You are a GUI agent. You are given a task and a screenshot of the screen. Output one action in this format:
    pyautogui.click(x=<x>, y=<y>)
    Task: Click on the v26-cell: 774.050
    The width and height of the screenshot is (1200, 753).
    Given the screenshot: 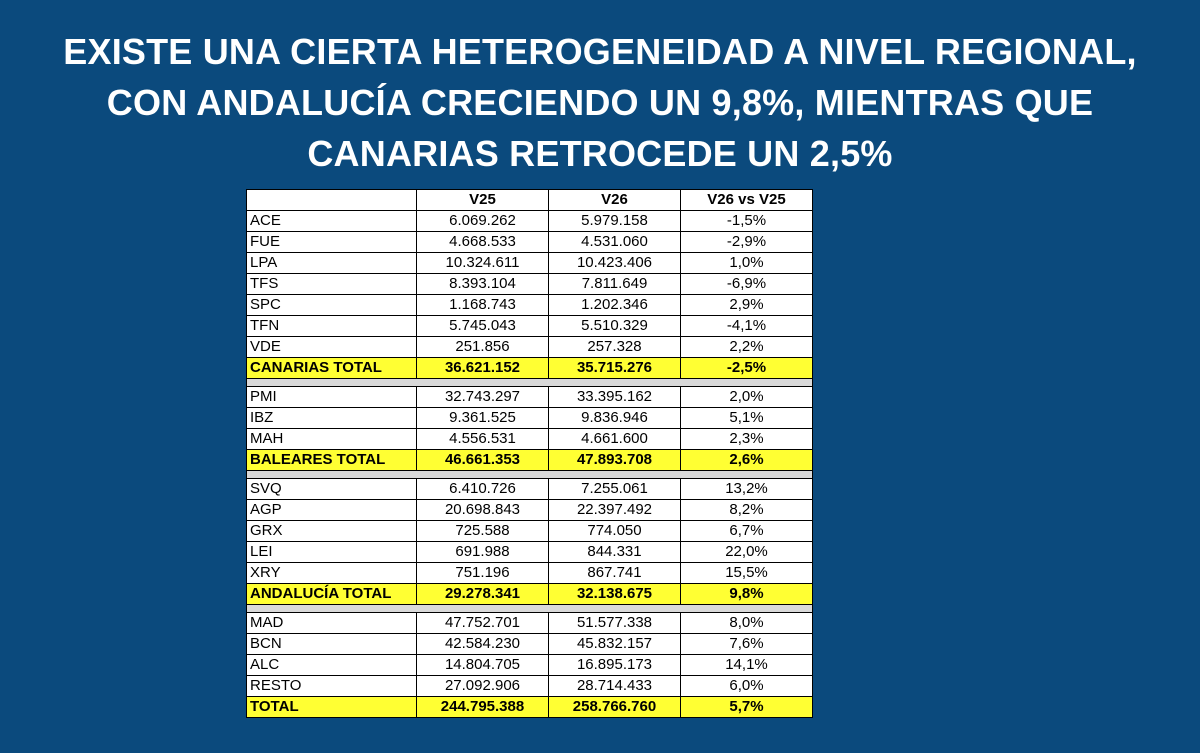 What is the action you would take?
    pyautogui.click(x=614, y=531)
    